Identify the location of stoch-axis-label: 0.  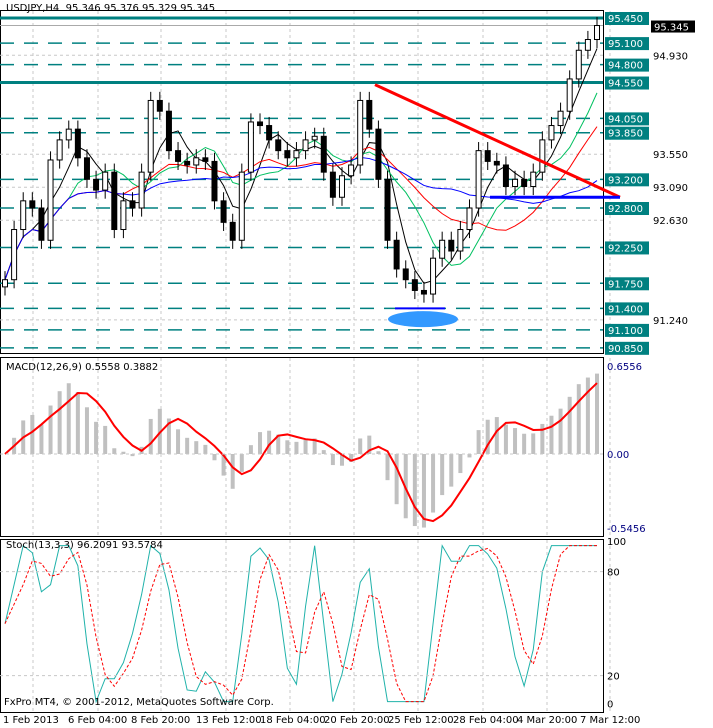
(610, 704).